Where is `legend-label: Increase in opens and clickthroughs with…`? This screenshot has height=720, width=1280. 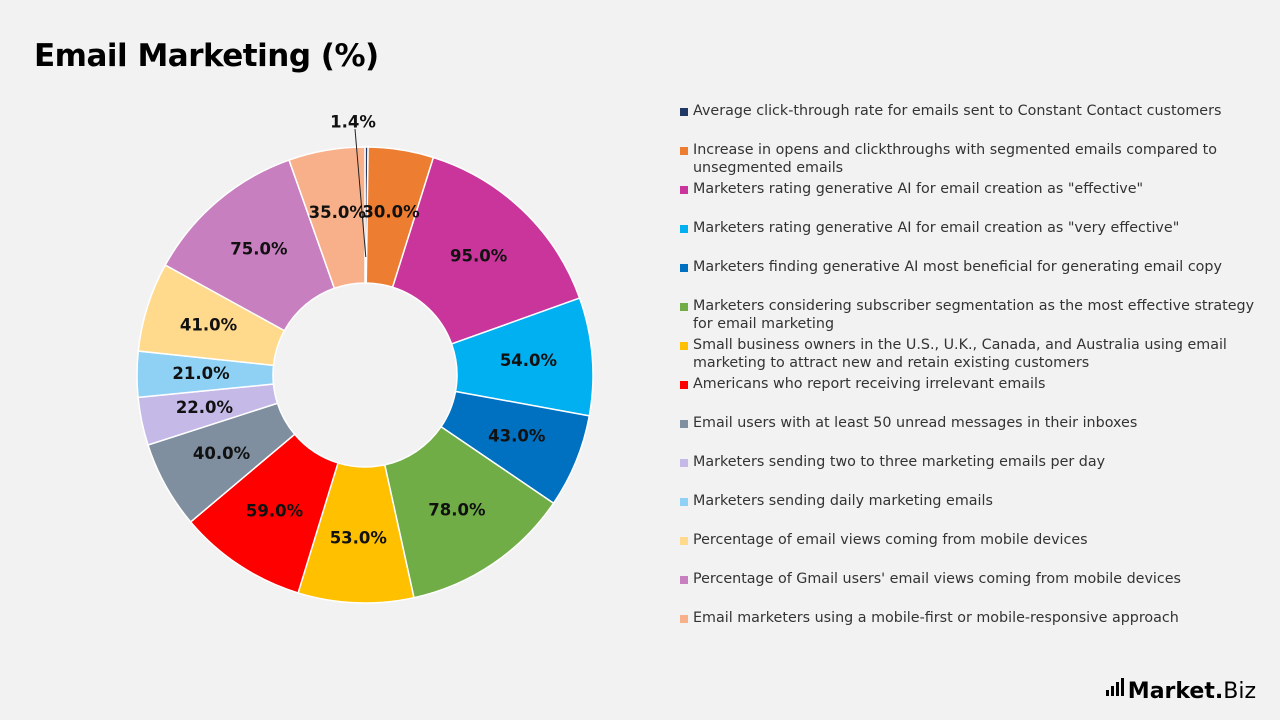
legend-label: Increase in opens and clickthroughs with… is located at coordinates (955, 159).